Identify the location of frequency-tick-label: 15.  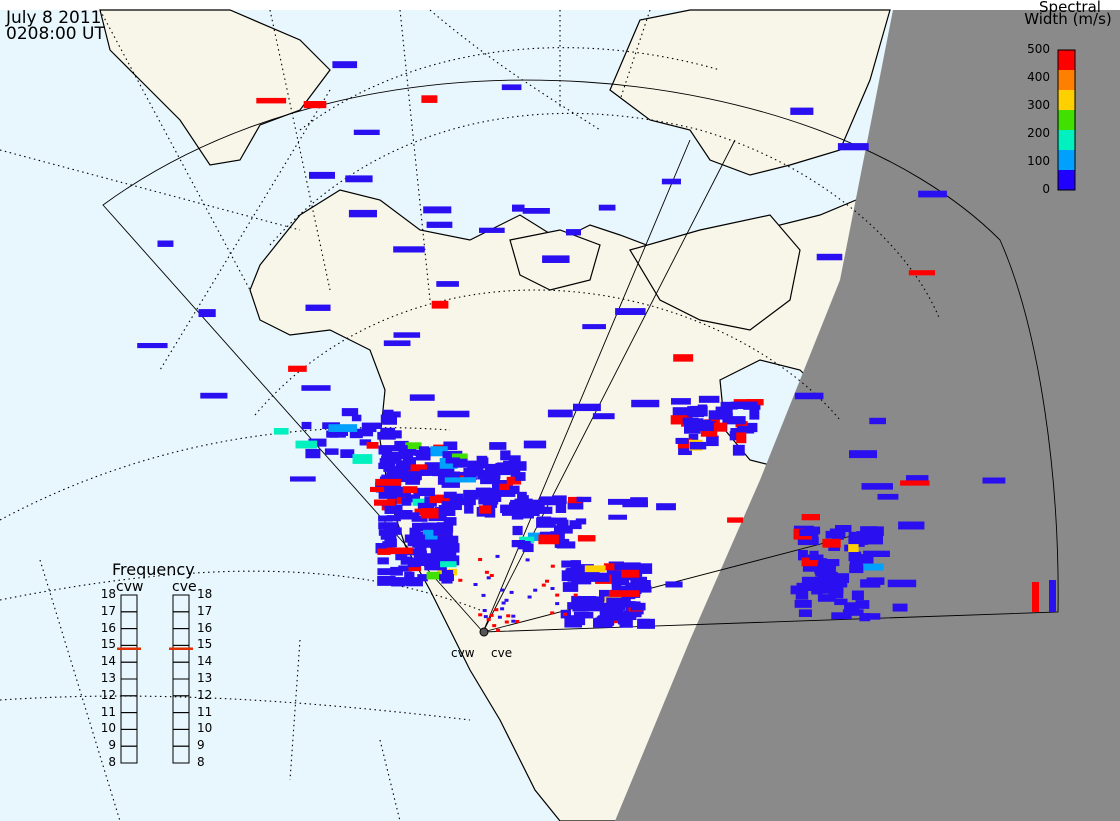
(108, 644).